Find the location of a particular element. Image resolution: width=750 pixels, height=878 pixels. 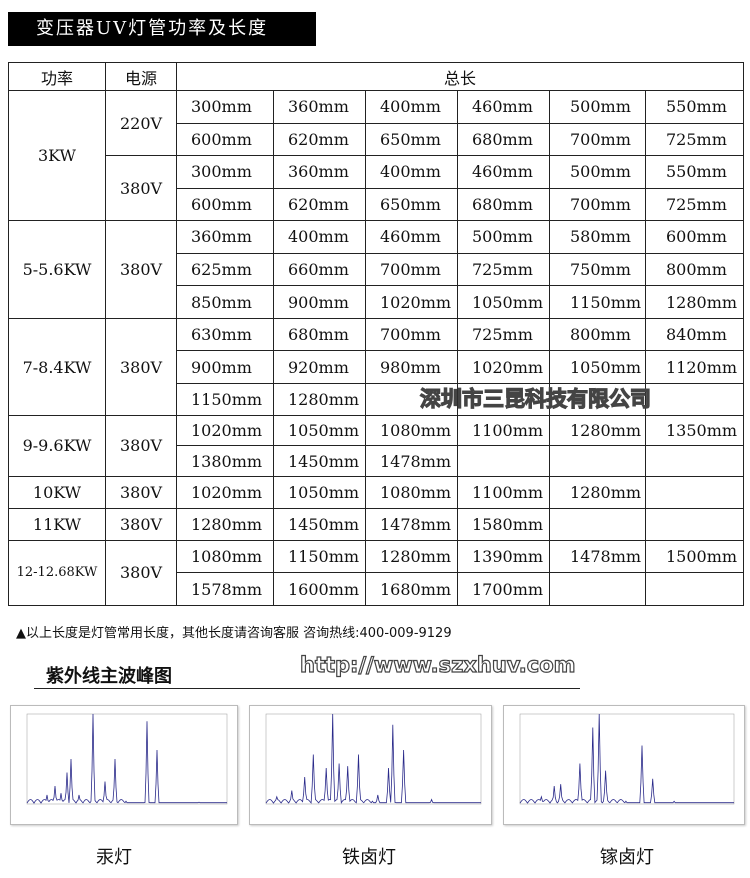

length-cell: 360mm is located at coordinates (225, 237).